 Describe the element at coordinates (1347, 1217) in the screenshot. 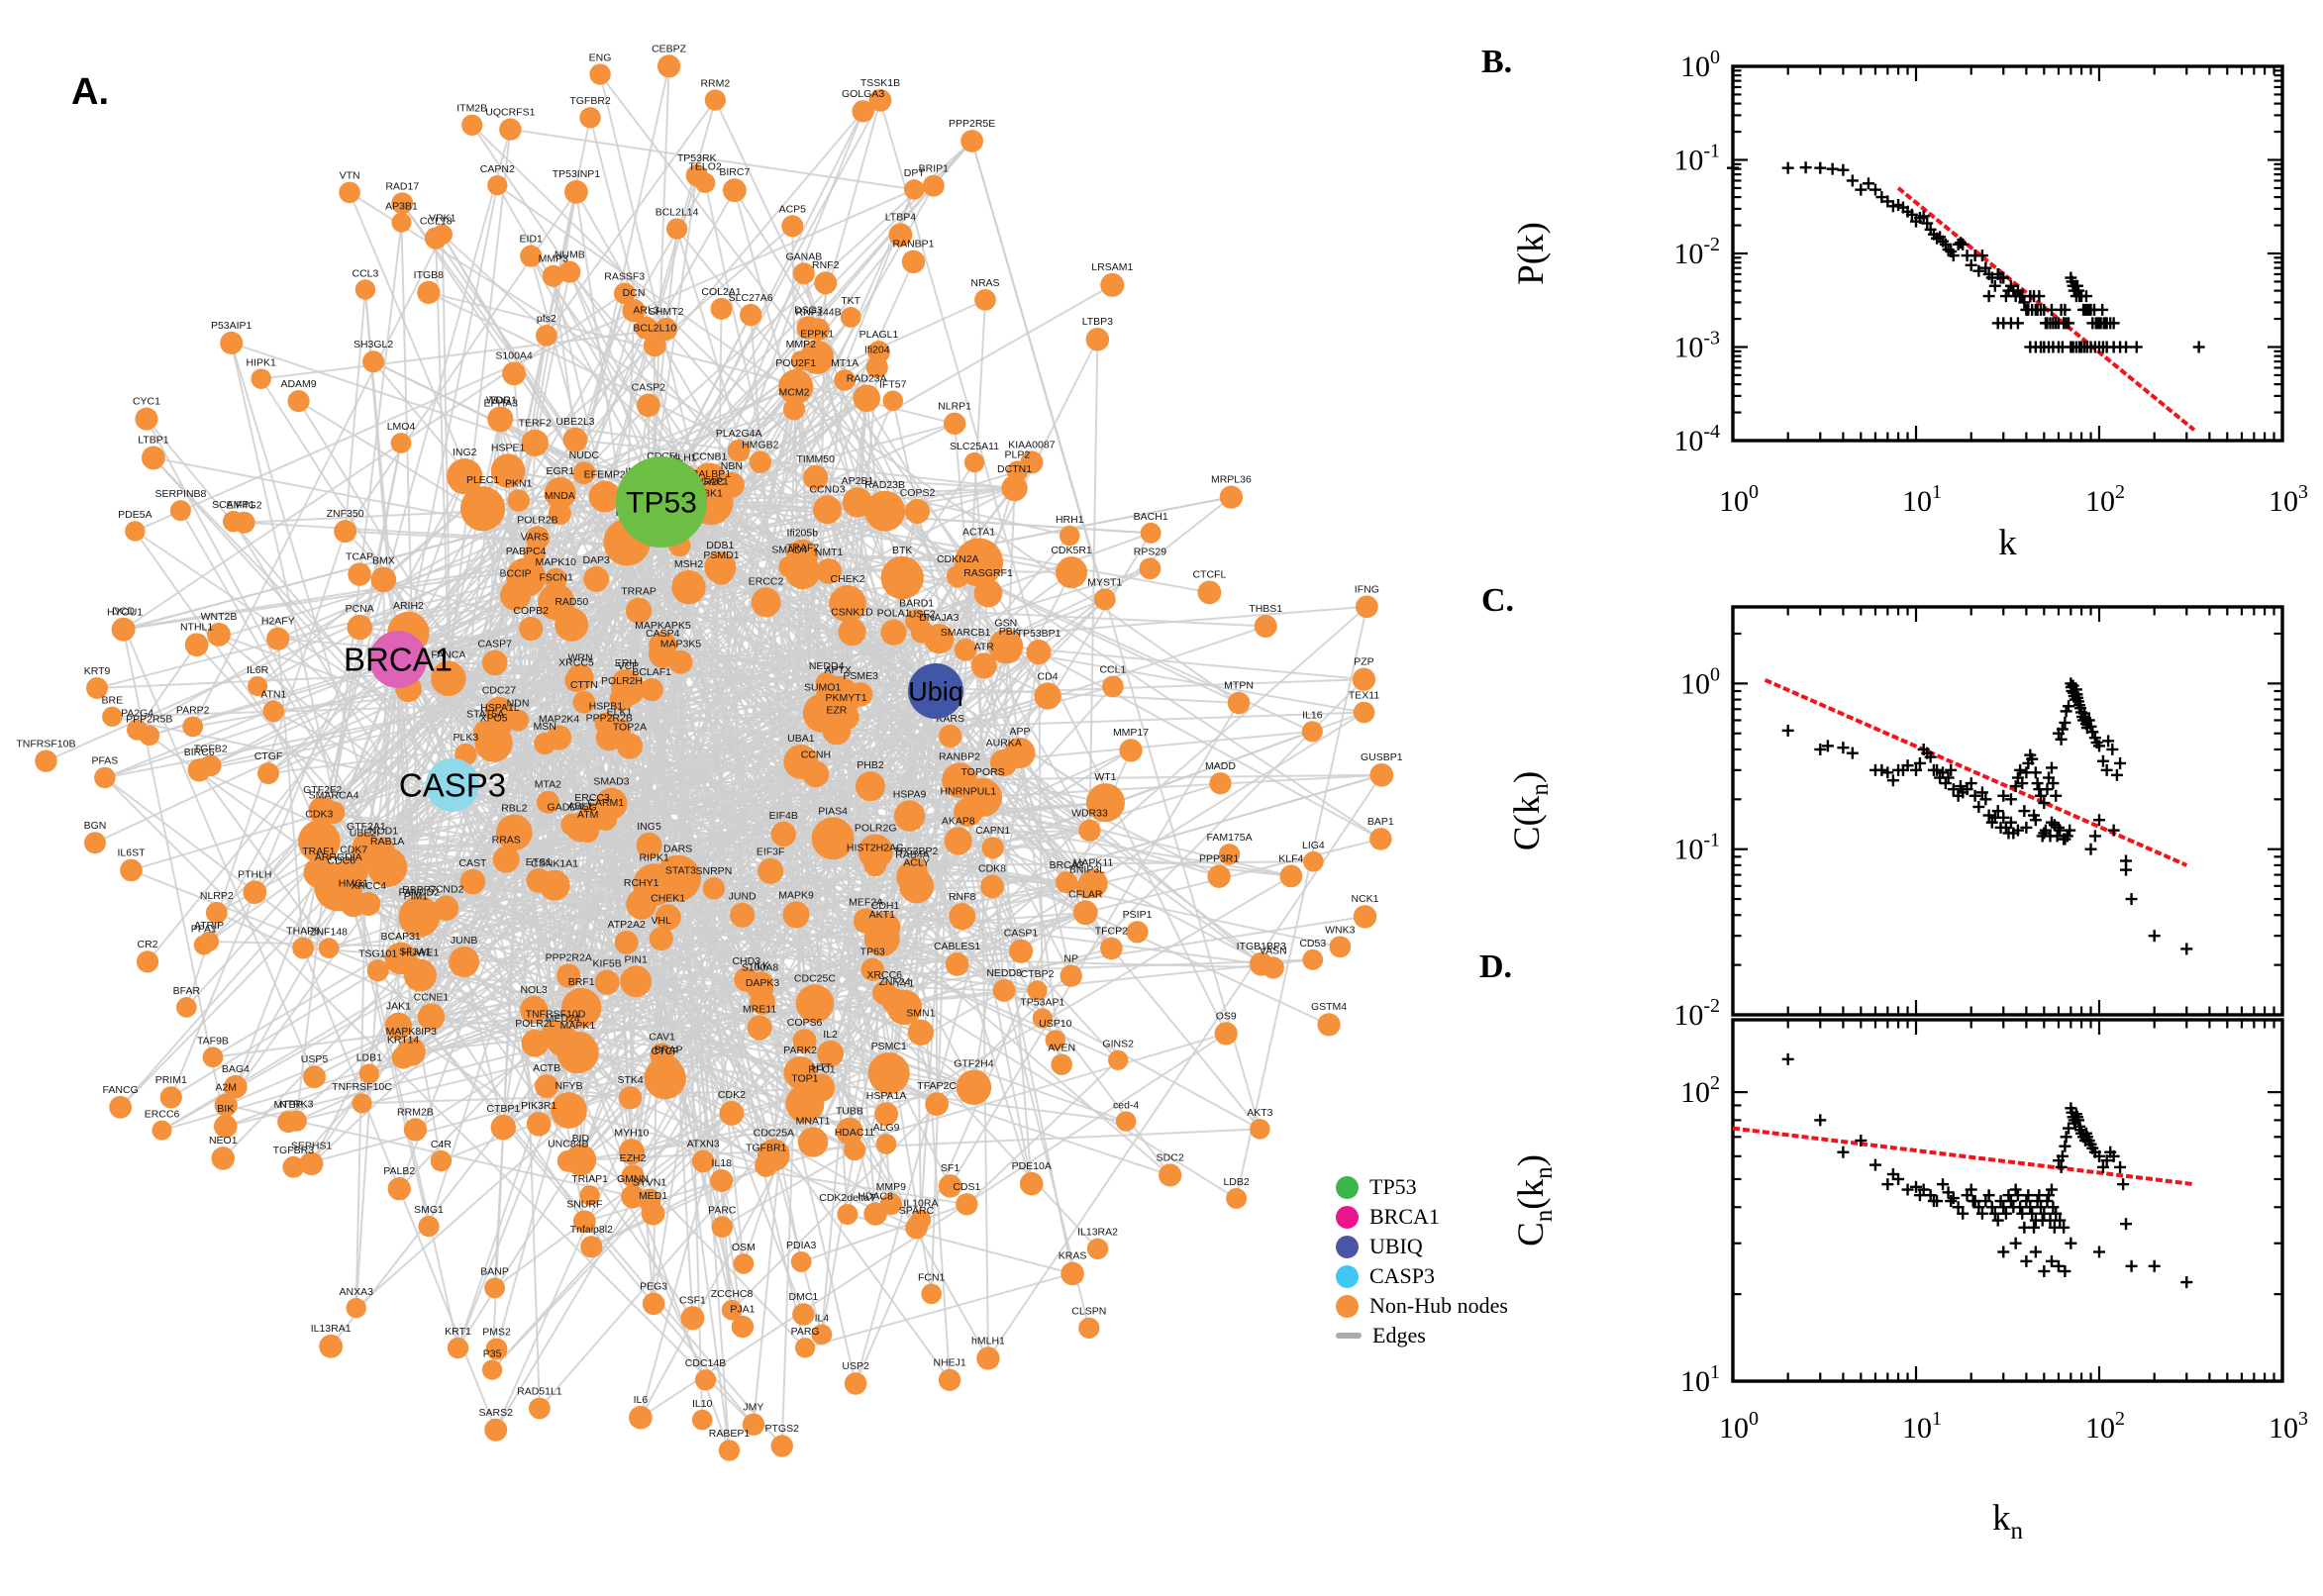

I see `legend-dot-icon` at that location.